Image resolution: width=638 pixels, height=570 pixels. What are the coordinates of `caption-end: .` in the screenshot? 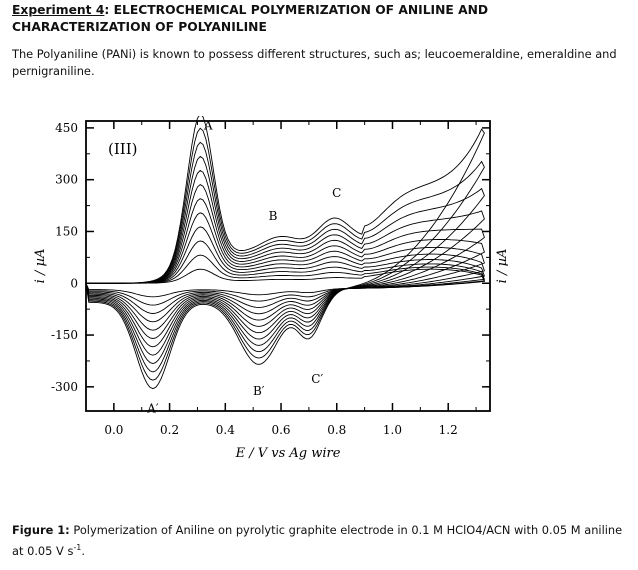 It's located at (83, 550).